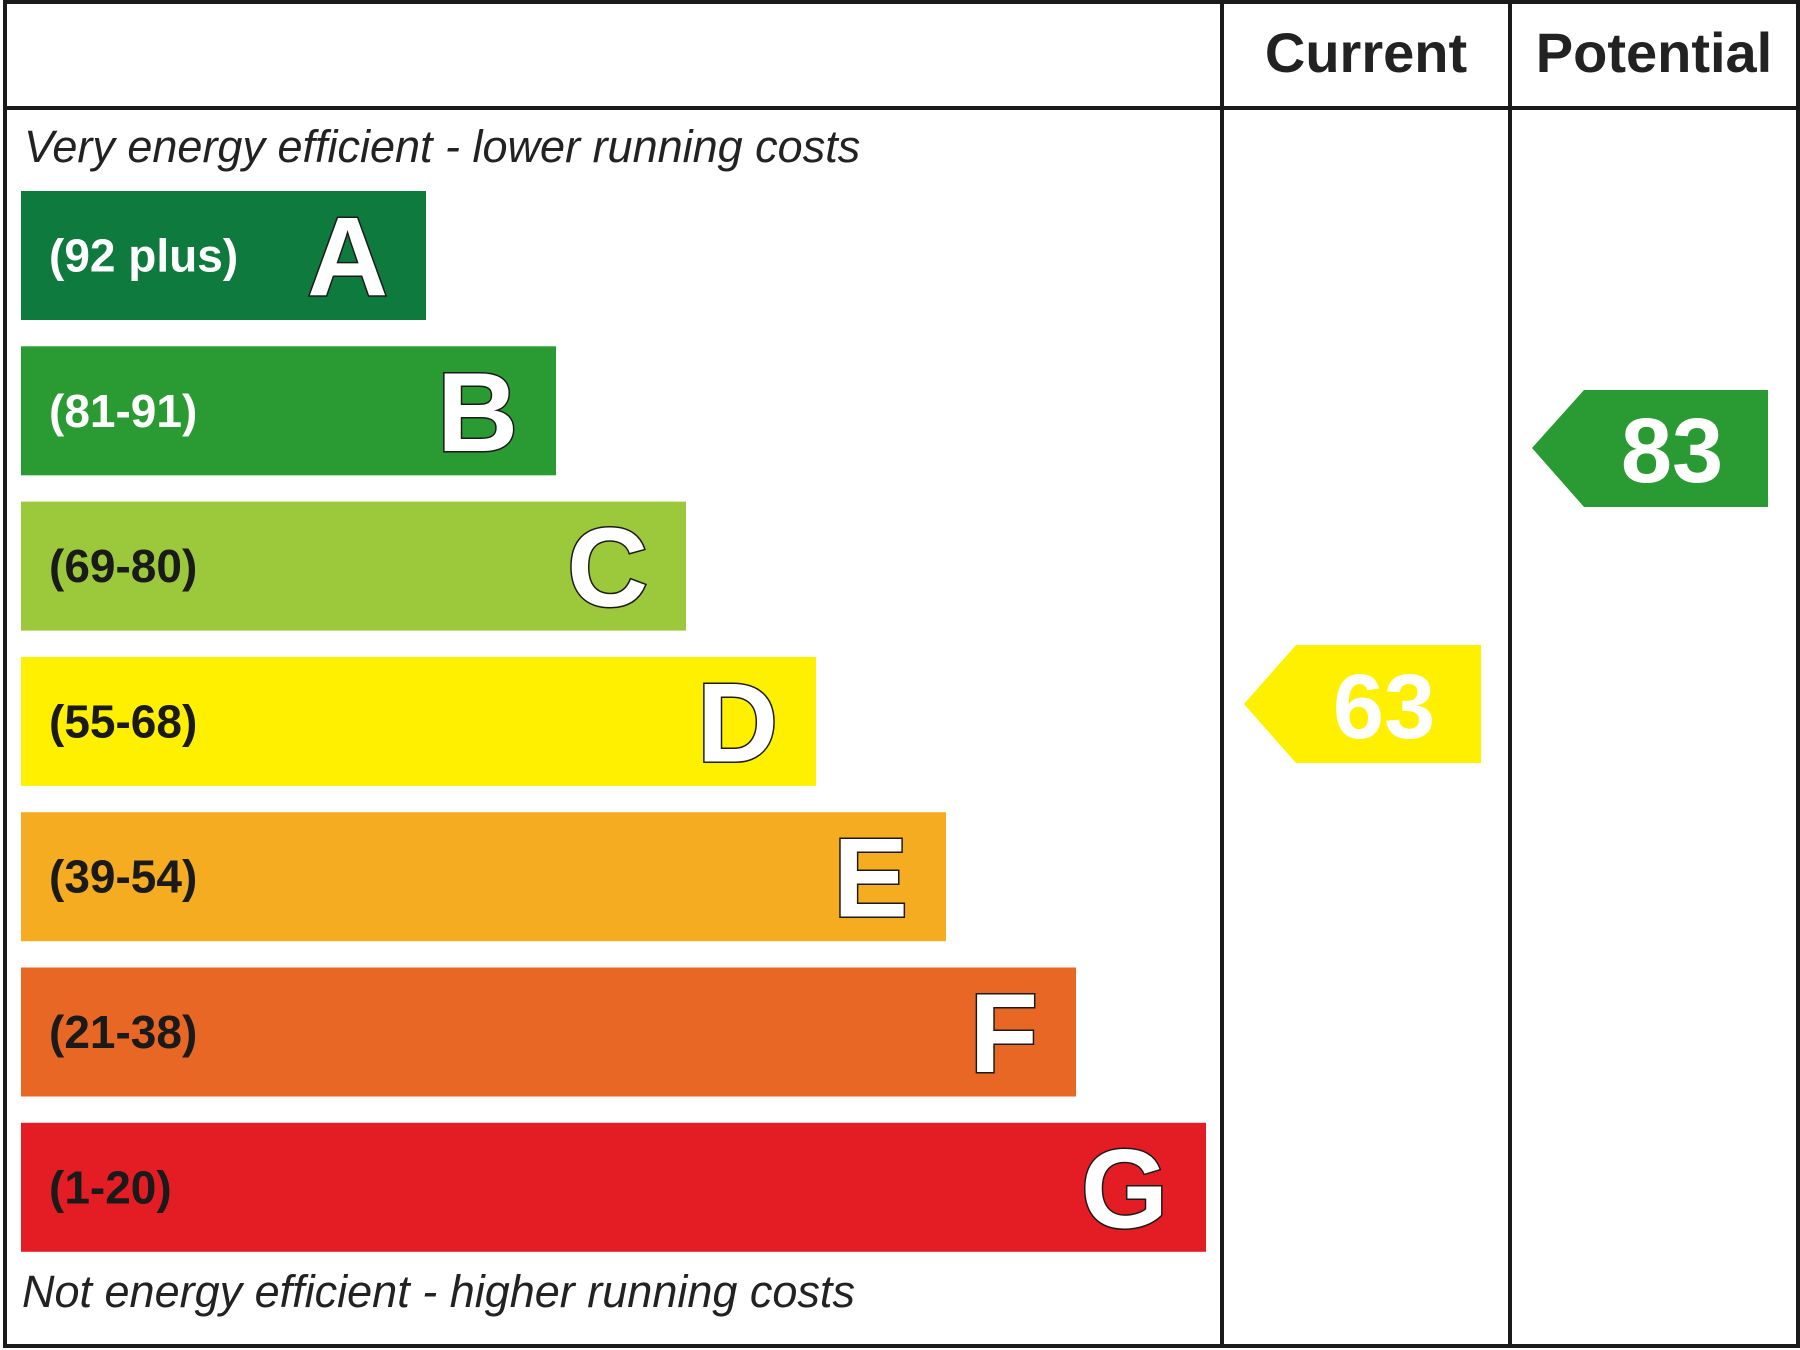  Describe the element at coordinates (477, 412) in the screenshot. I see `band-b-letter: B` at that location.